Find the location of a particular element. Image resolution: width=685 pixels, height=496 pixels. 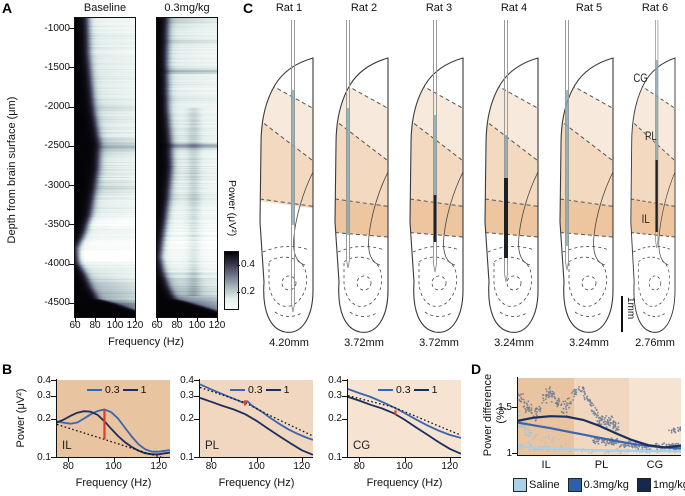

region-label: CG is located at coordinates (362, 446).